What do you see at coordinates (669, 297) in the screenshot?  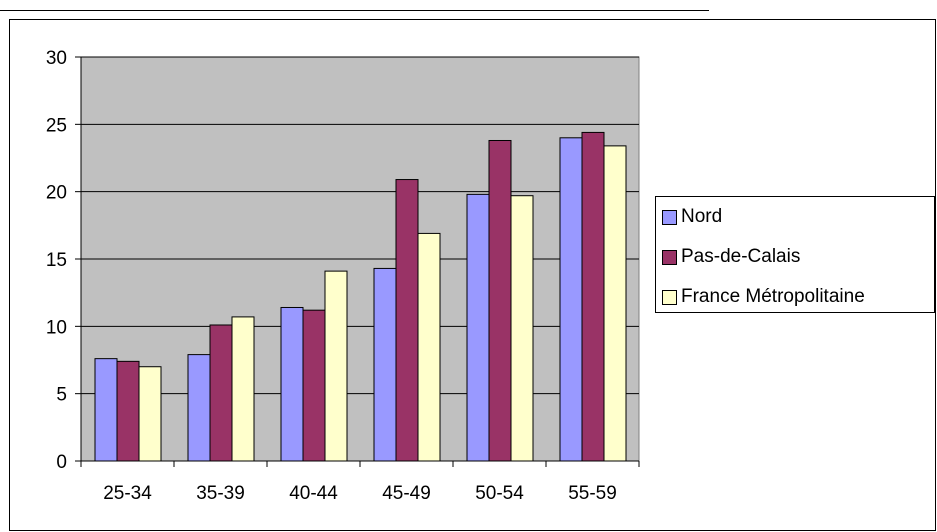 I see `legend-swatch-france-metropolitaine` at bounding box center [669, 297].